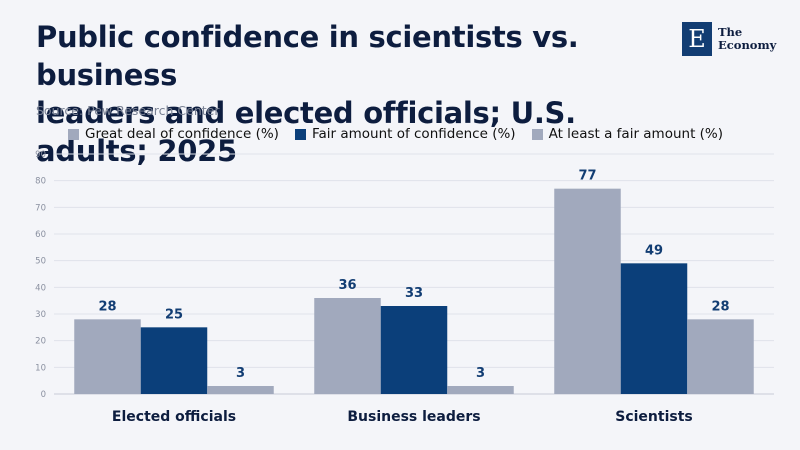 Image resolution: width=800 pixels, height=450 pixels. I want to click on y-tick-label: 60, so click(40, 235).